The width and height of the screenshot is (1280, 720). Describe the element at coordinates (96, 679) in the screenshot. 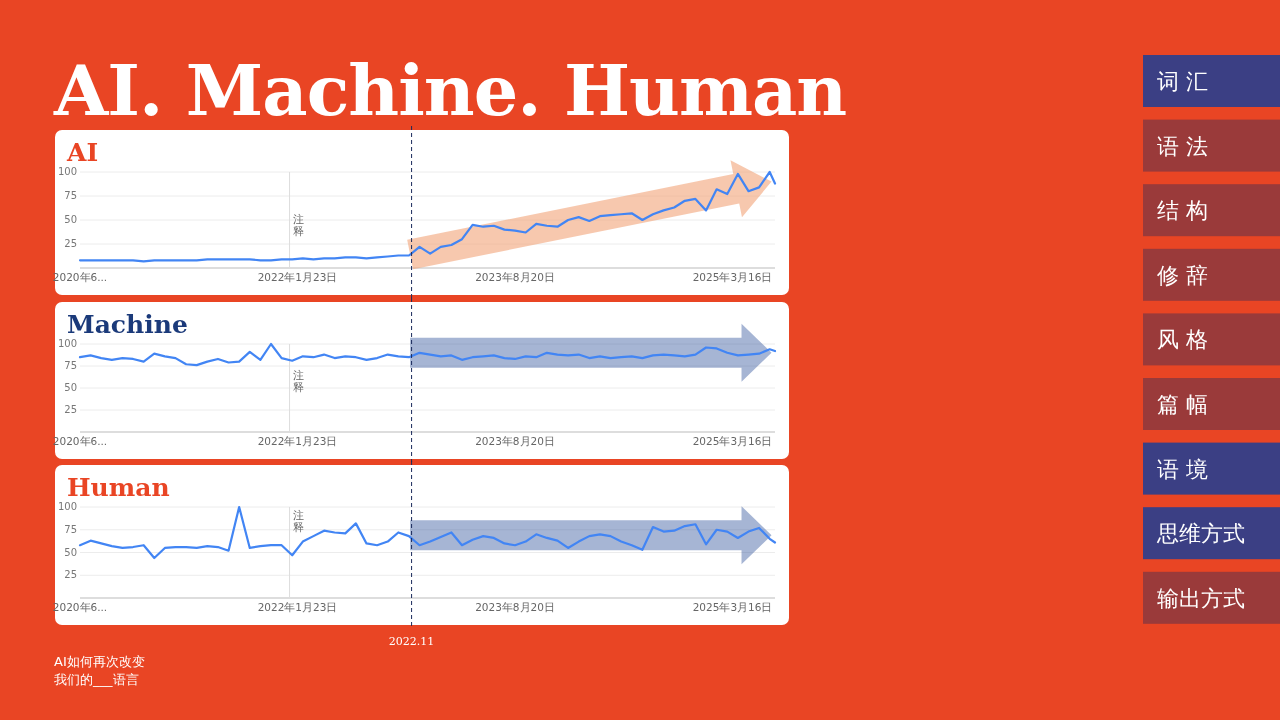

I see `text: 我们的___语言` at that location.